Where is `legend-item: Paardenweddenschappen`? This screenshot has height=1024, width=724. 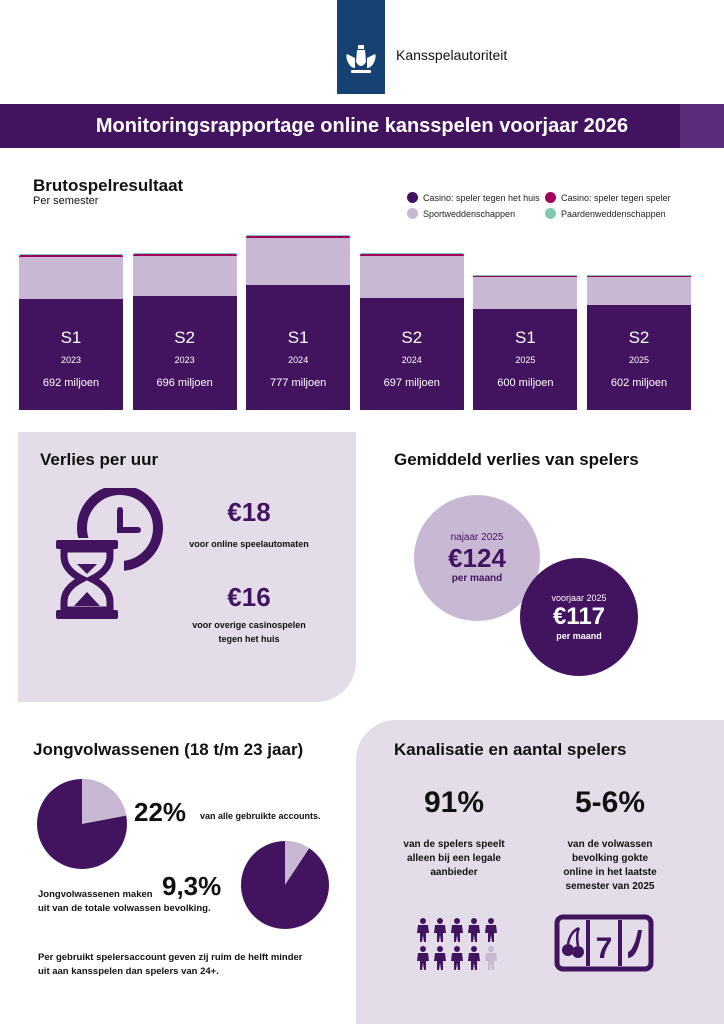 legend-item: Paardenweddenschappen is located at coordinates (605, 213).